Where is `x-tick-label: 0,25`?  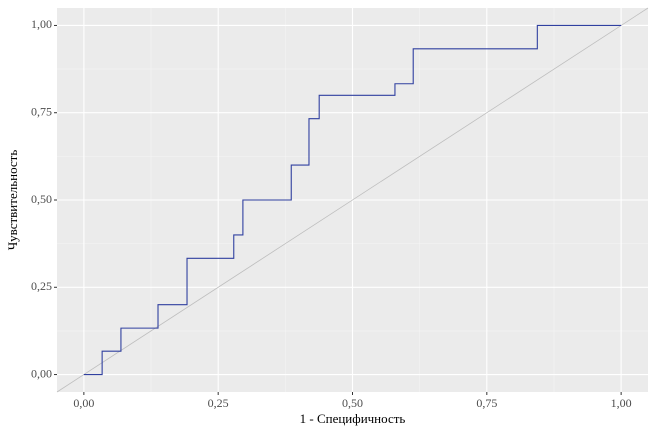
x-tick-label: 0,25 is located at coordinates (218, 403).